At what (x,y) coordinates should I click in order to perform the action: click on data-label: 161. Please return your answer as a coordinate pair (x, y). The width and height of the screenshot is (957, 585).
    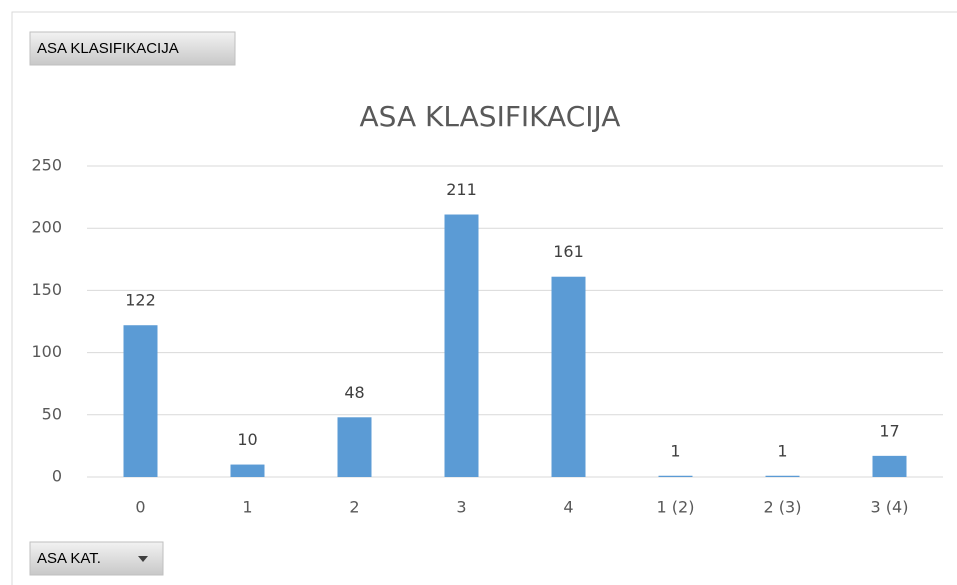
    Looking at the image, I should click on (568, 251).